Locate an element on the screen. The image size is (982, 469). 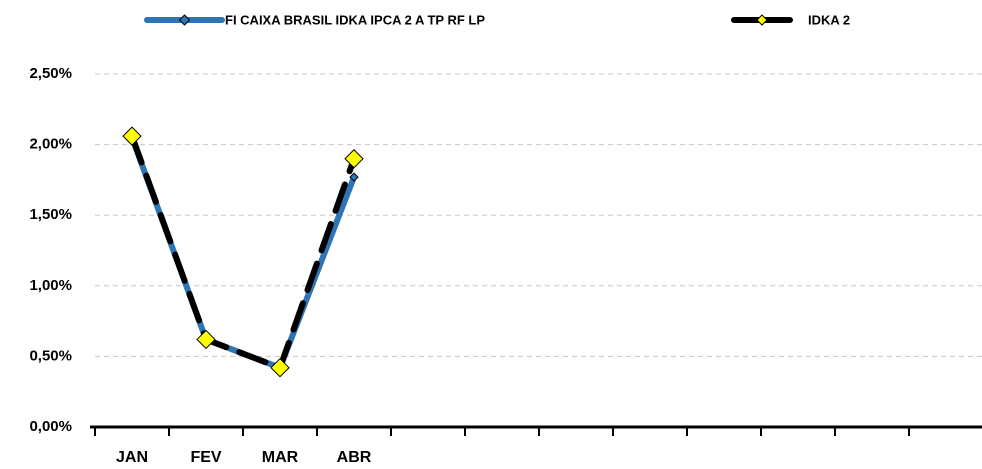
x-tick-label: JAN is located at coordinates (132, 457).